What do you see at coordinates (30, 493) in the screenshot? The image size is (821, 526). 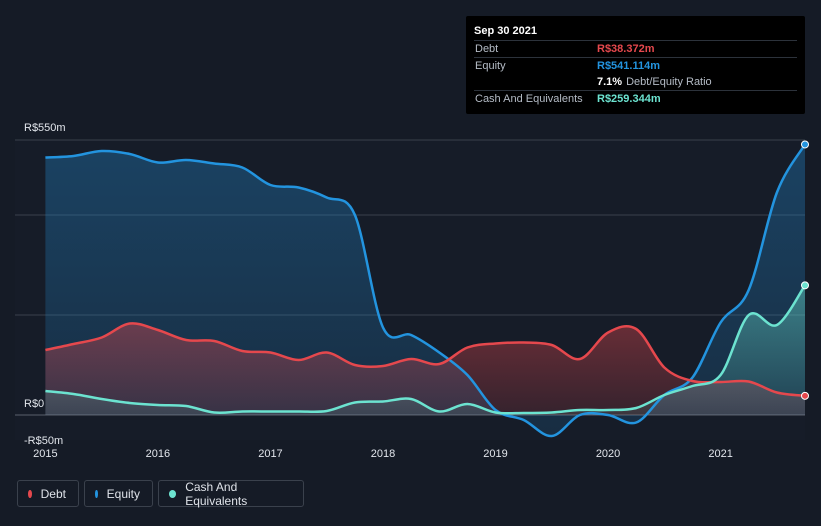 I see `debt-dot-icon` at bounding box center [30, 493].